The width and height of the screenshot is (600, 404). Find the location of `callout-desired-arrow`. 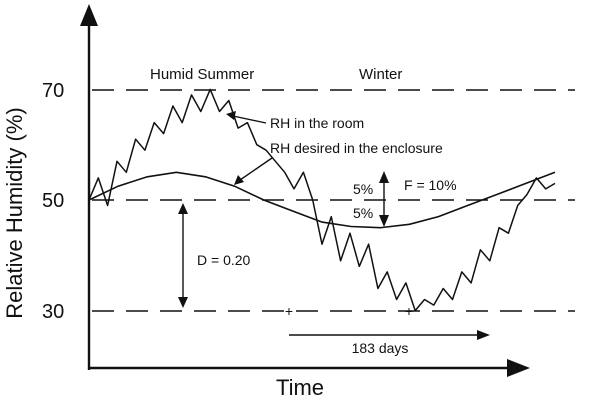

callout-desired-arrow is located at coordinates (256, 169).